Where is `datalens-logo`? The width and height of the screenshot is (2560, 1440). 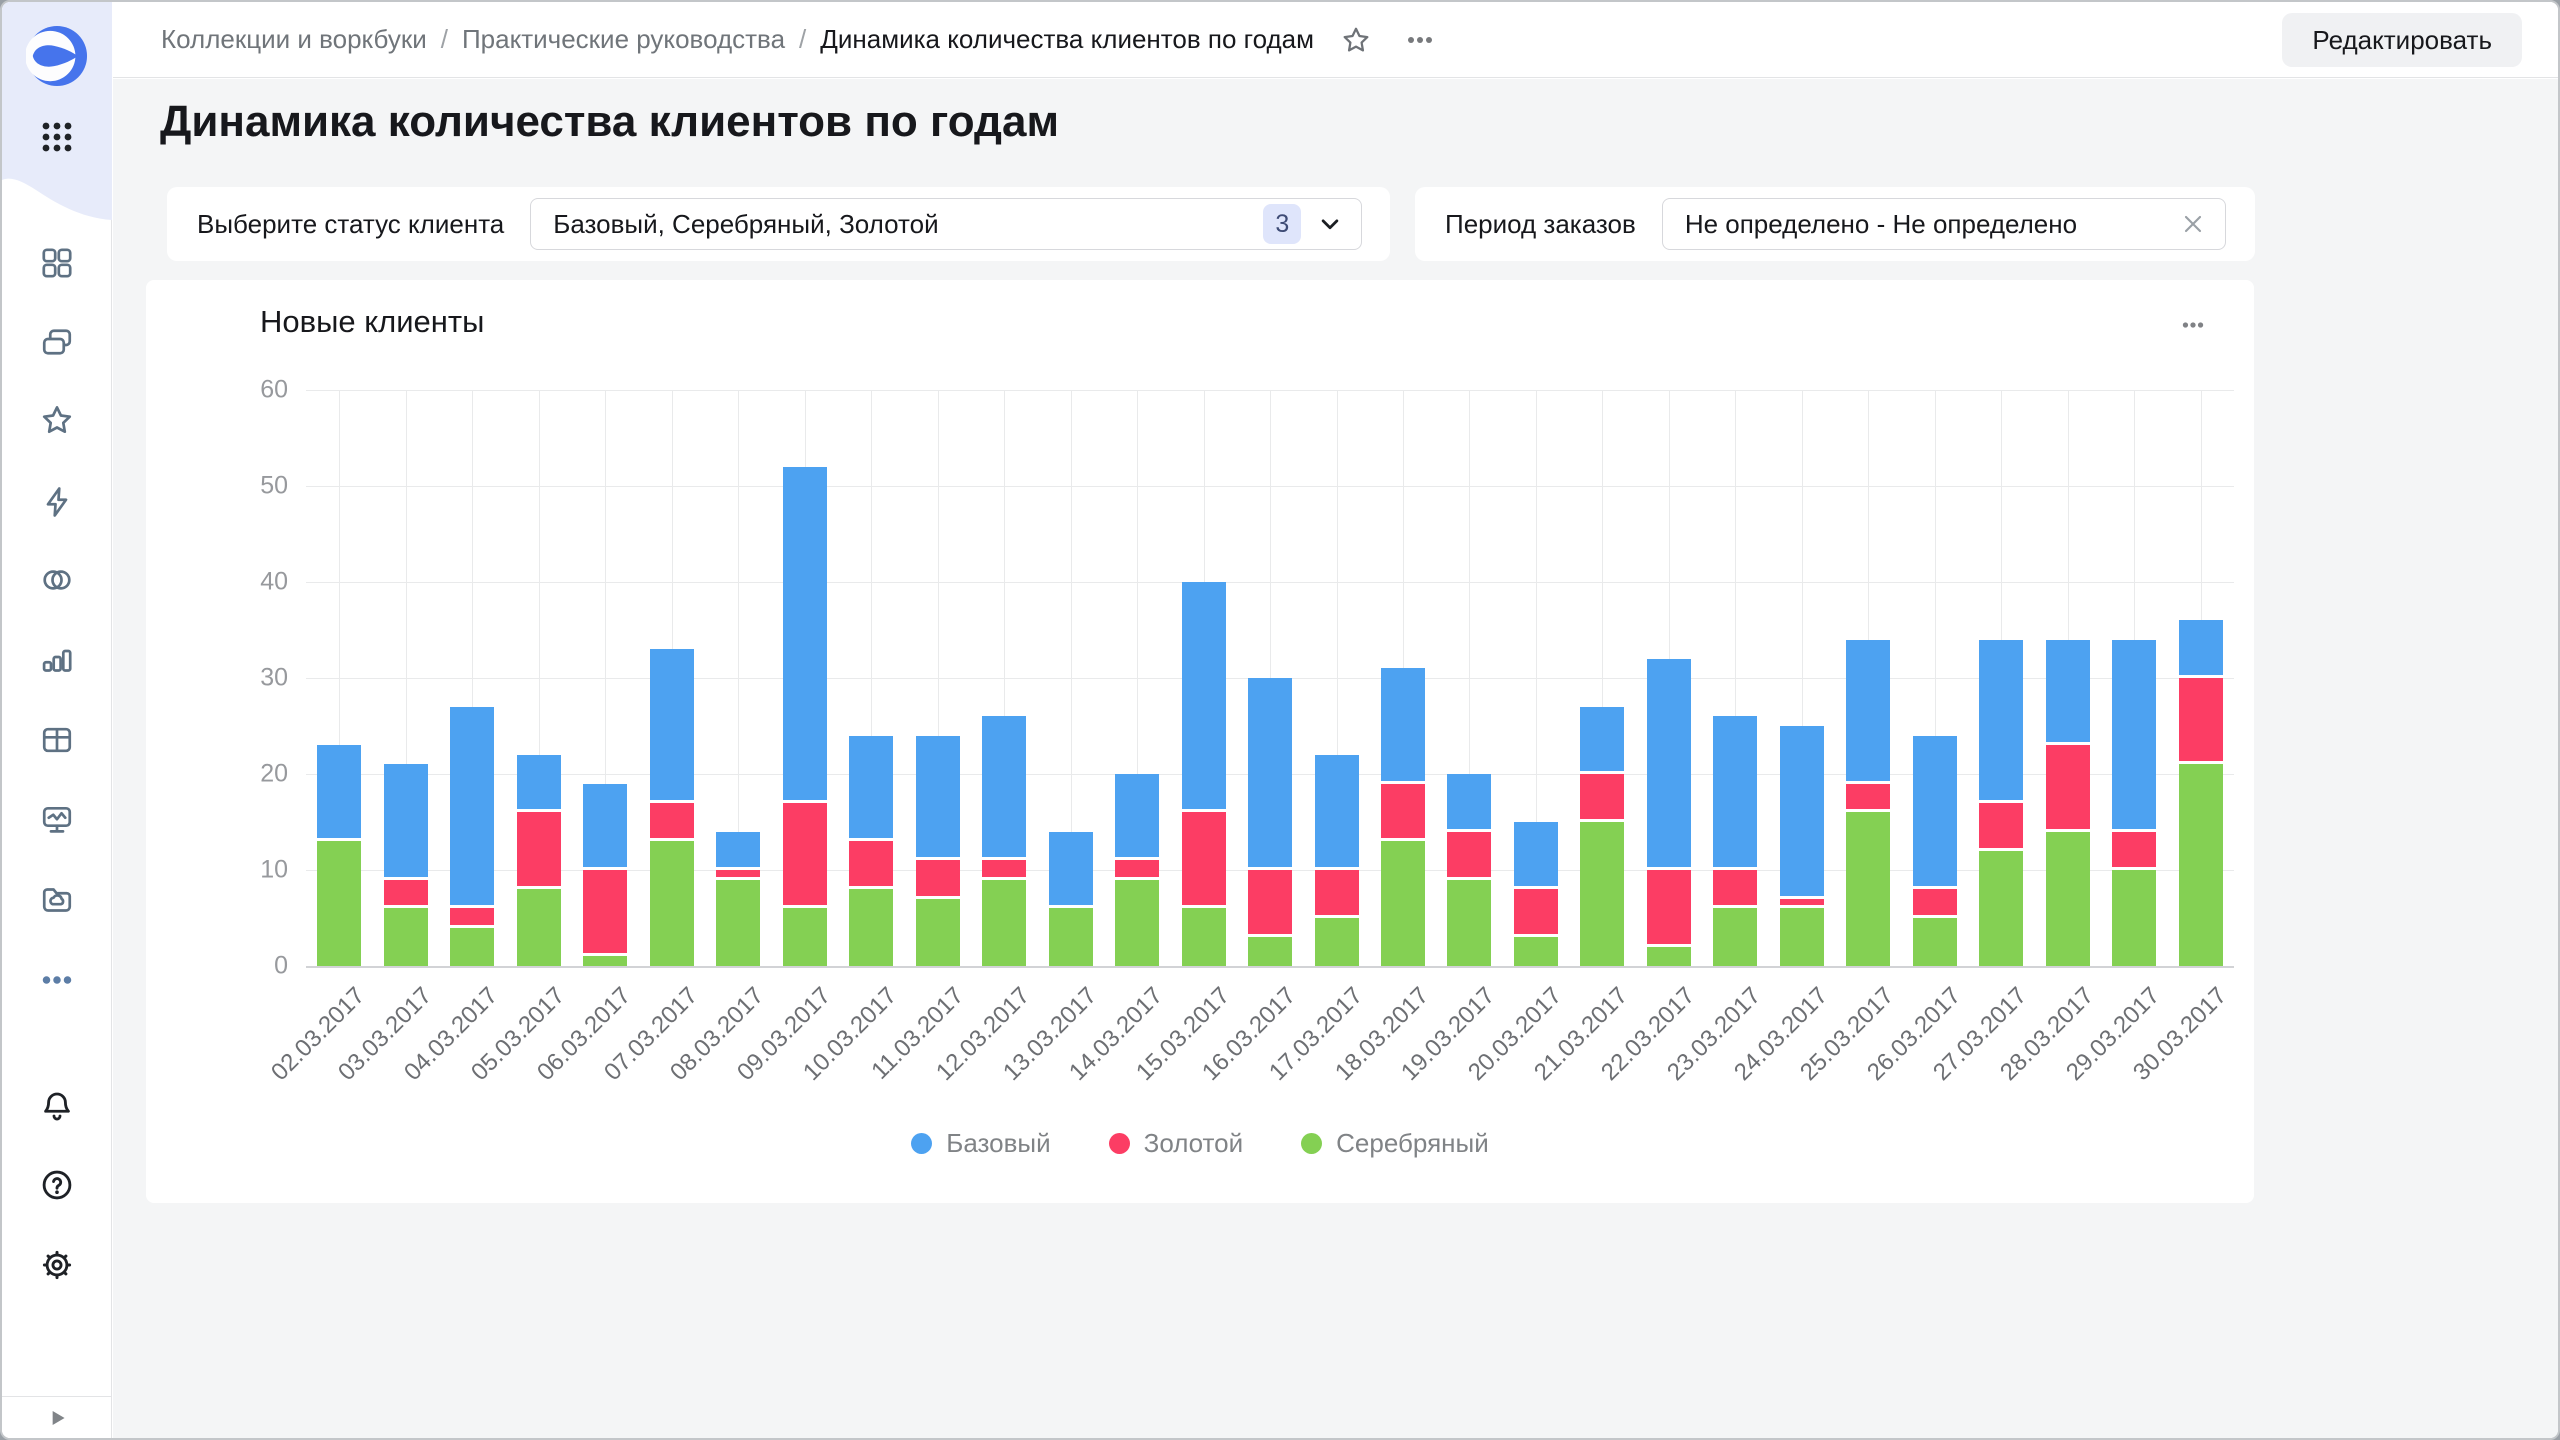
datalens-logo is located at coordinates (57, 56).